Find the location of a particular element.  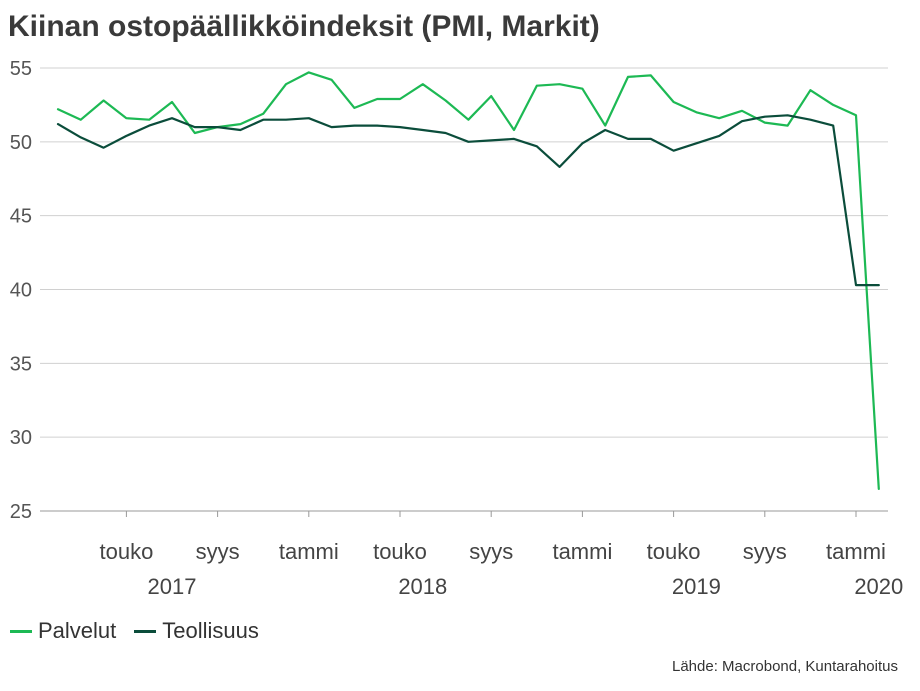

y-tick-label: 35 is located at coordinates (21, 364).